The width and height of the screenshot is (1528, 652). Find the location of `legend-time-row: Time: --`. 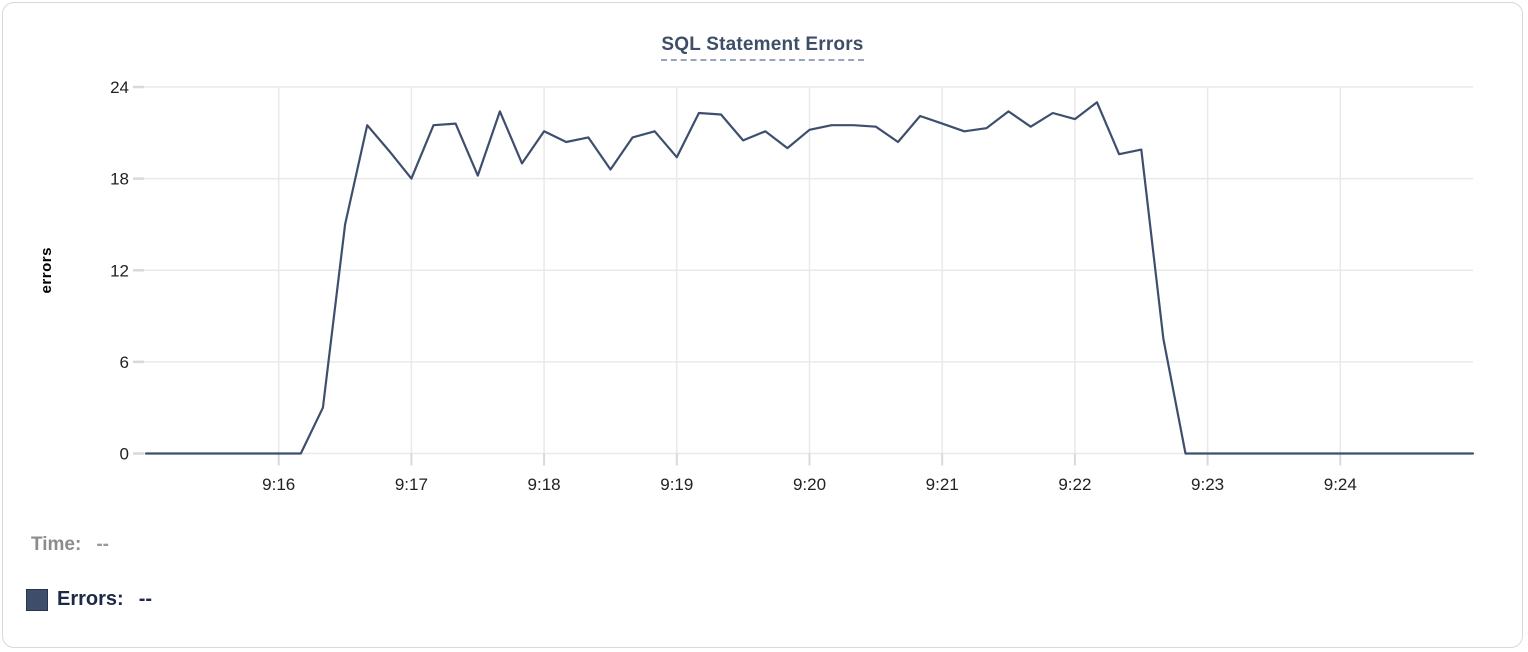

legend-time-row: Time: -- is located at coordinates (70, 545).